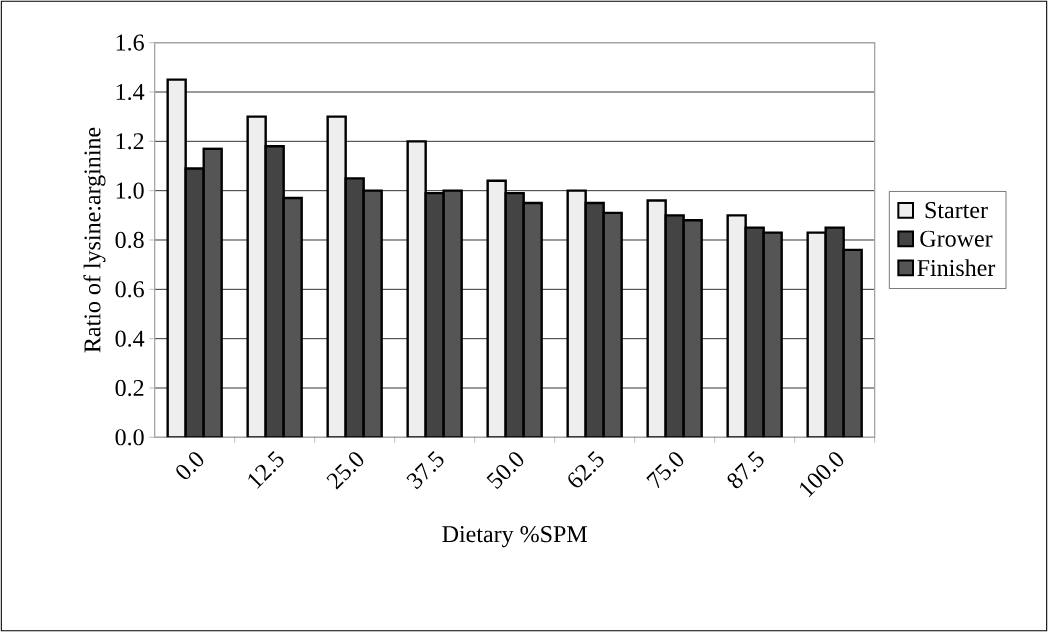 Image resolution: width=1048 pixels, height=632 pixels. Describe the element at coordinates (130, 92) in the screenshot. I see `y-tick-label: 1.4` at that location.